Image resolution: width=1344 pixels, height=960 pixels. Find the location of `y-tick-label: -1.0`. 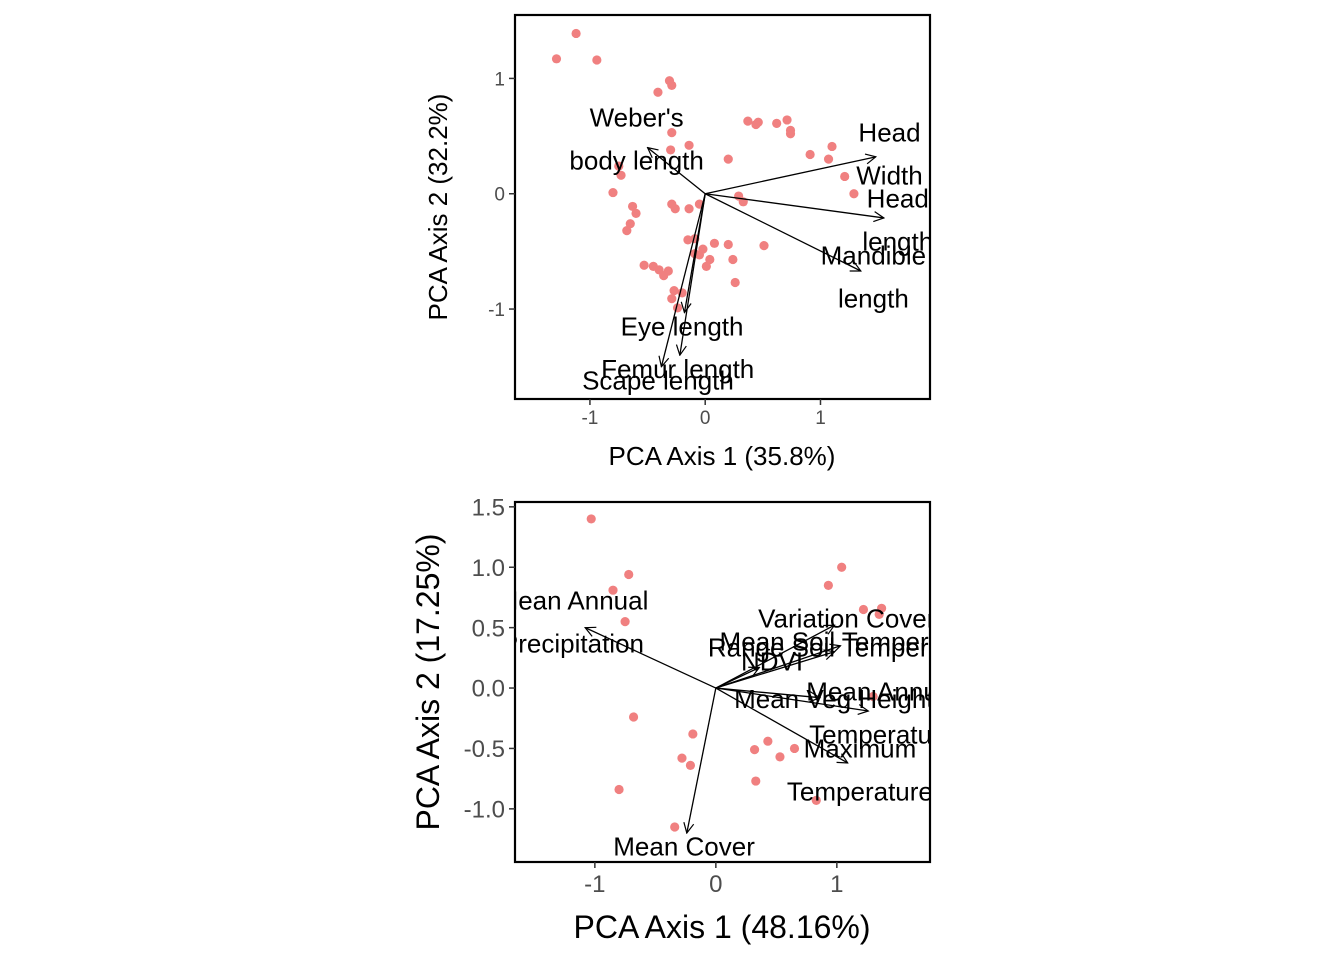

y-tick-label: -1.0 is located at coordinates (484, 809).